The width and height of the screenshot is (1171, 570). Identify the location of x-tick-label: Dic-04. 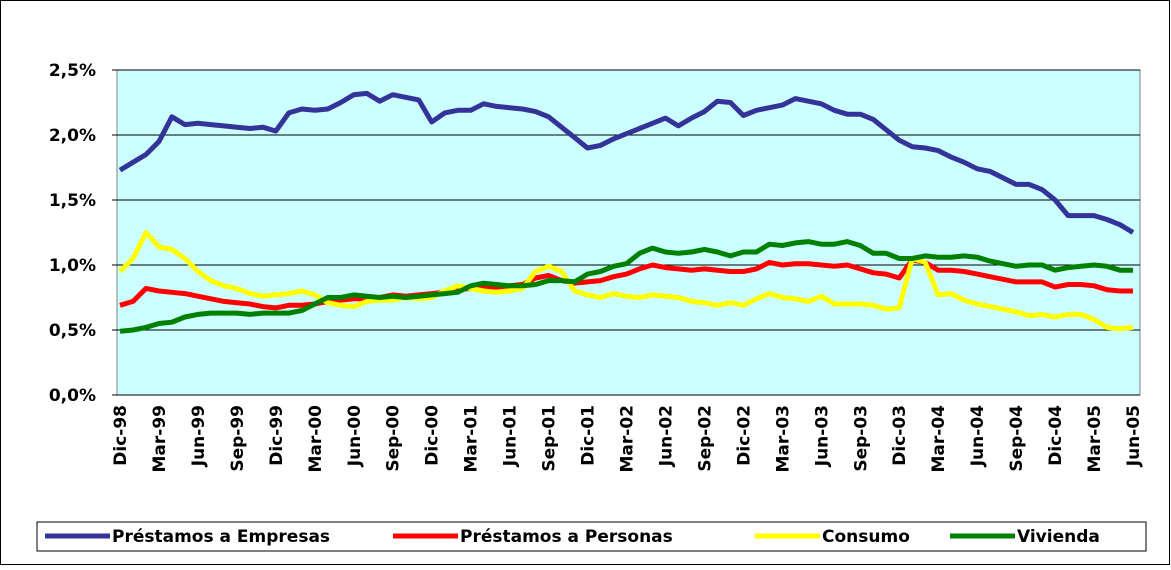
(1056, 435).